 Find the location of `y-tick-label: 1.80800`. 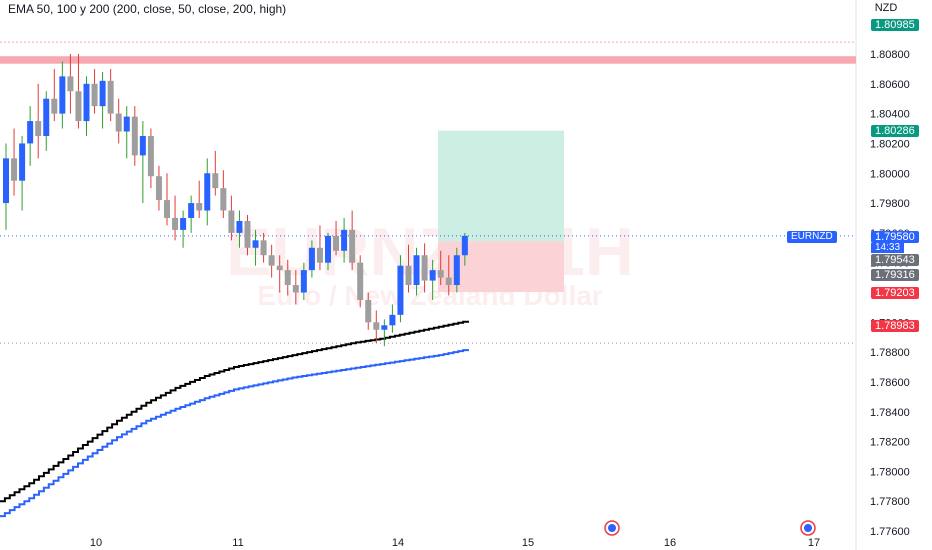

y-tick-label: 1.80800 is located at coordinates (890, 55).